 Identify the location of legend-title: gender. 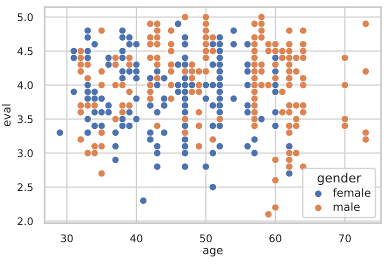
(340, 178).